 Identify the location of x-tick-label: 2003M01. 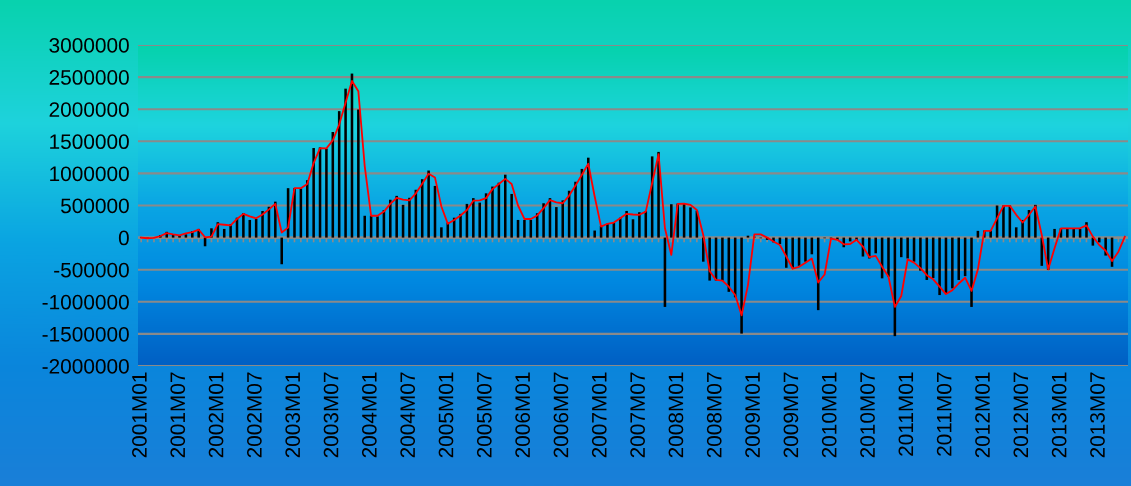
(293, 415).